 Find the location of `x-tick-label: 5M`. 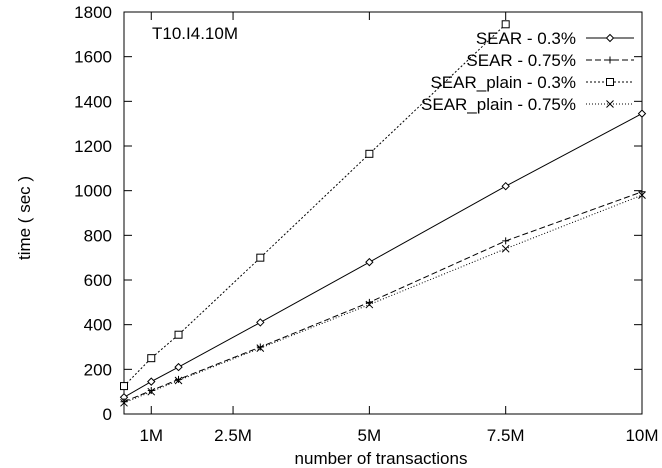

x-tick-label: 5M is located at coordinates (370, 435).